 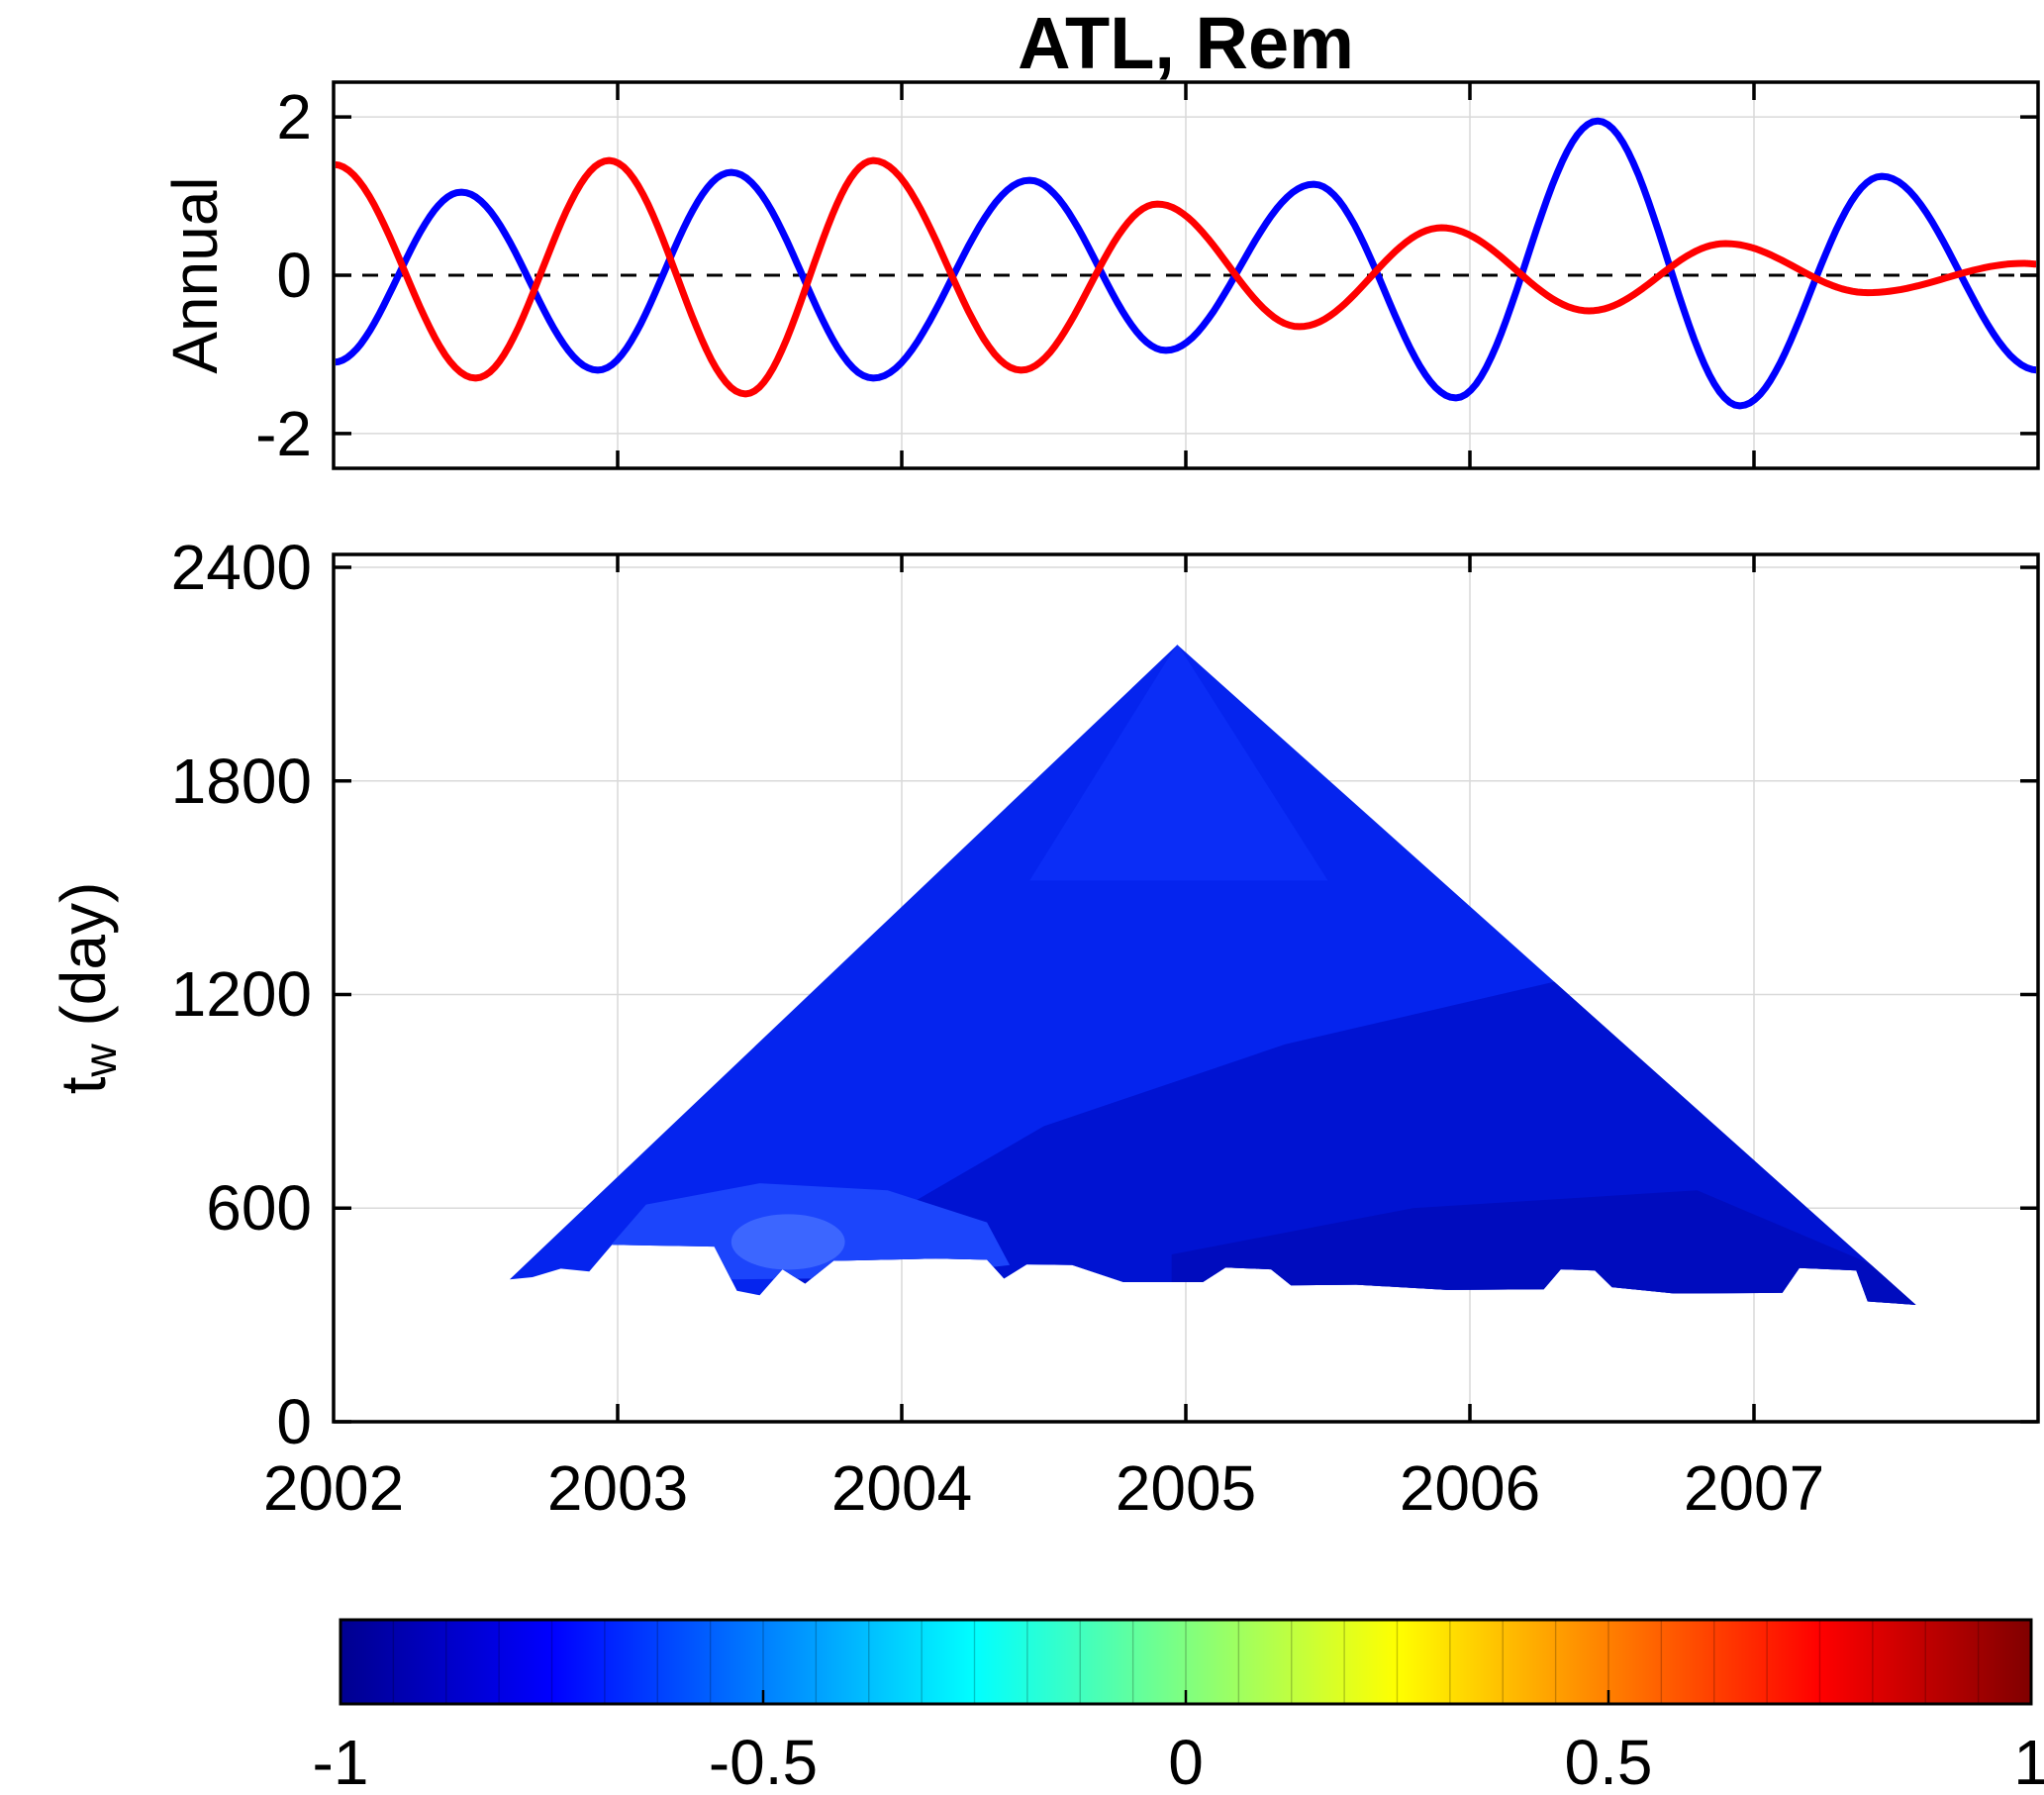 I want to click on colorbar-tick-label: -0.5, so click(x=763, y=1761).